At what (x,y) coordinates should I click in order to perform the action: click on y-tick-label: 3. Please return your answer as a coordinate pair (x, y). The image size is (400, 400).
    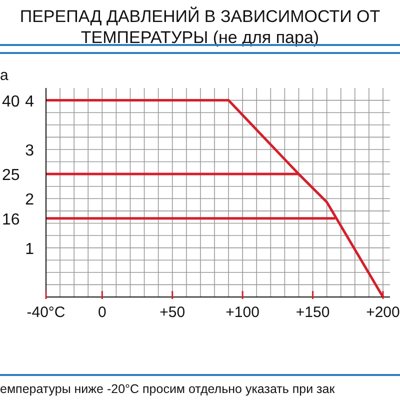
    Looking at the image, I should click on (29, 151).